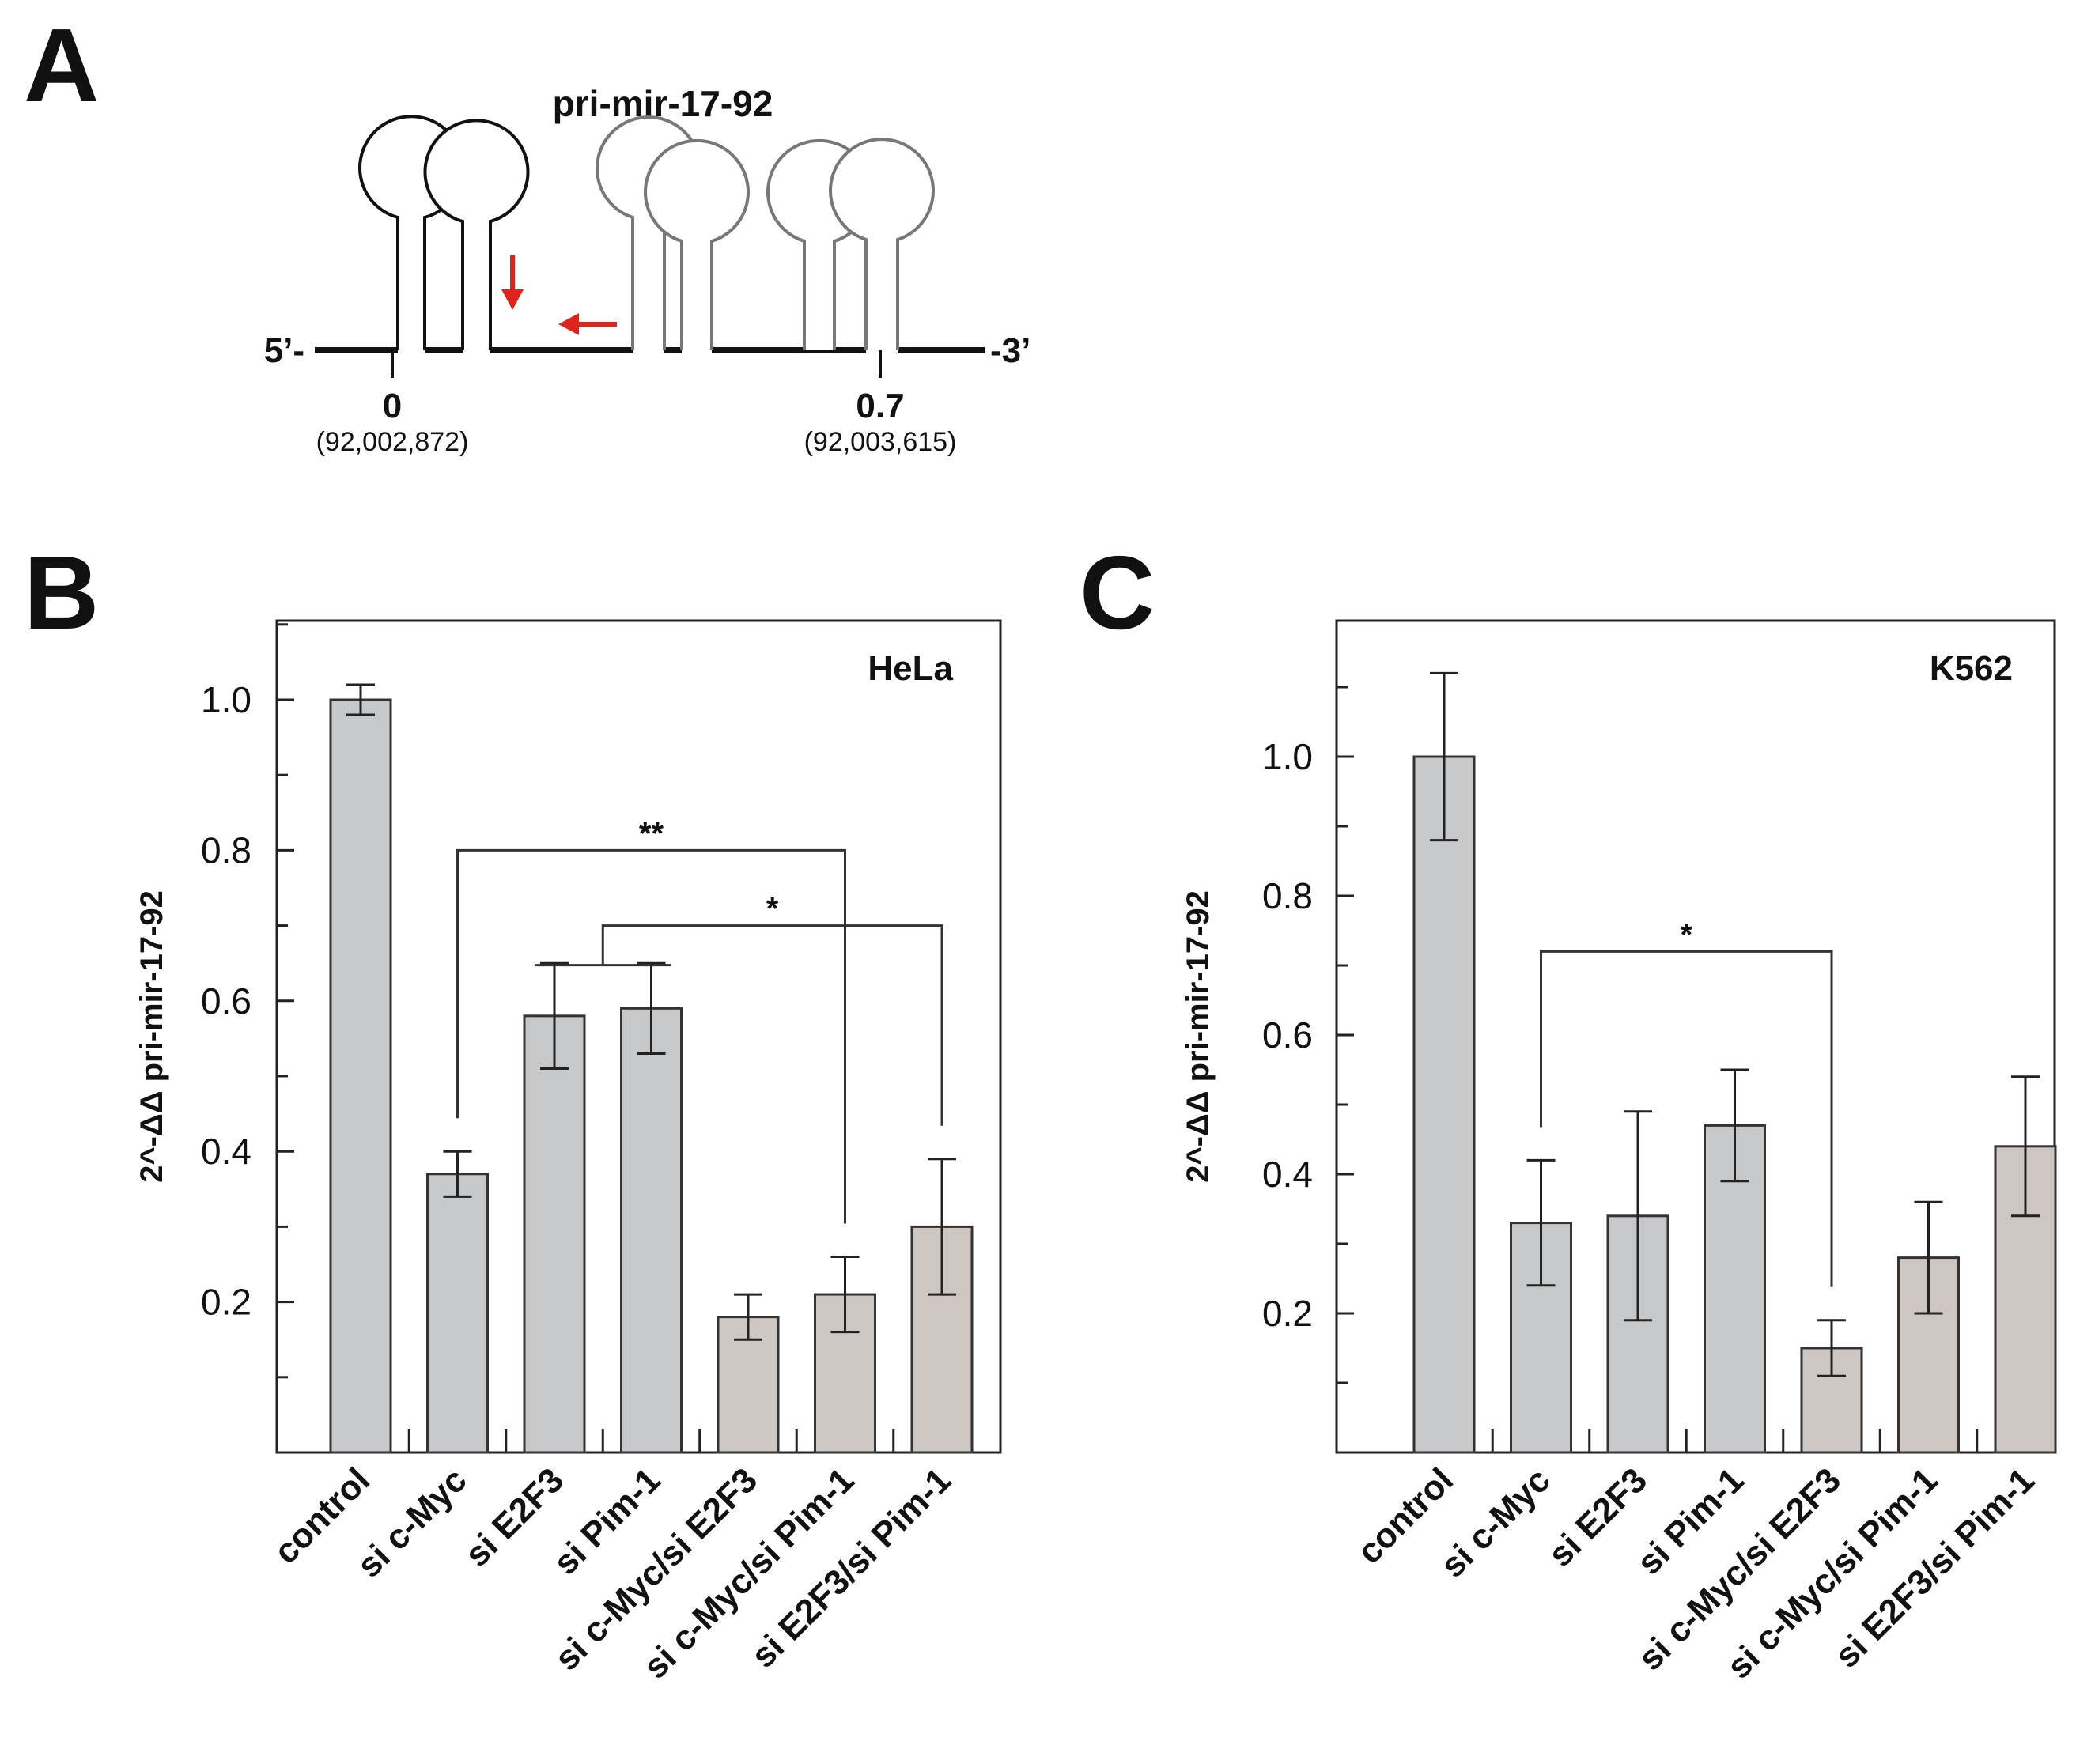 The width and height of the screenshot is (2076, 1764). What do you see at coordinates (880, 406) in the screenshot?
I see `right-position: 0.7` at bounding box center [880, 406].